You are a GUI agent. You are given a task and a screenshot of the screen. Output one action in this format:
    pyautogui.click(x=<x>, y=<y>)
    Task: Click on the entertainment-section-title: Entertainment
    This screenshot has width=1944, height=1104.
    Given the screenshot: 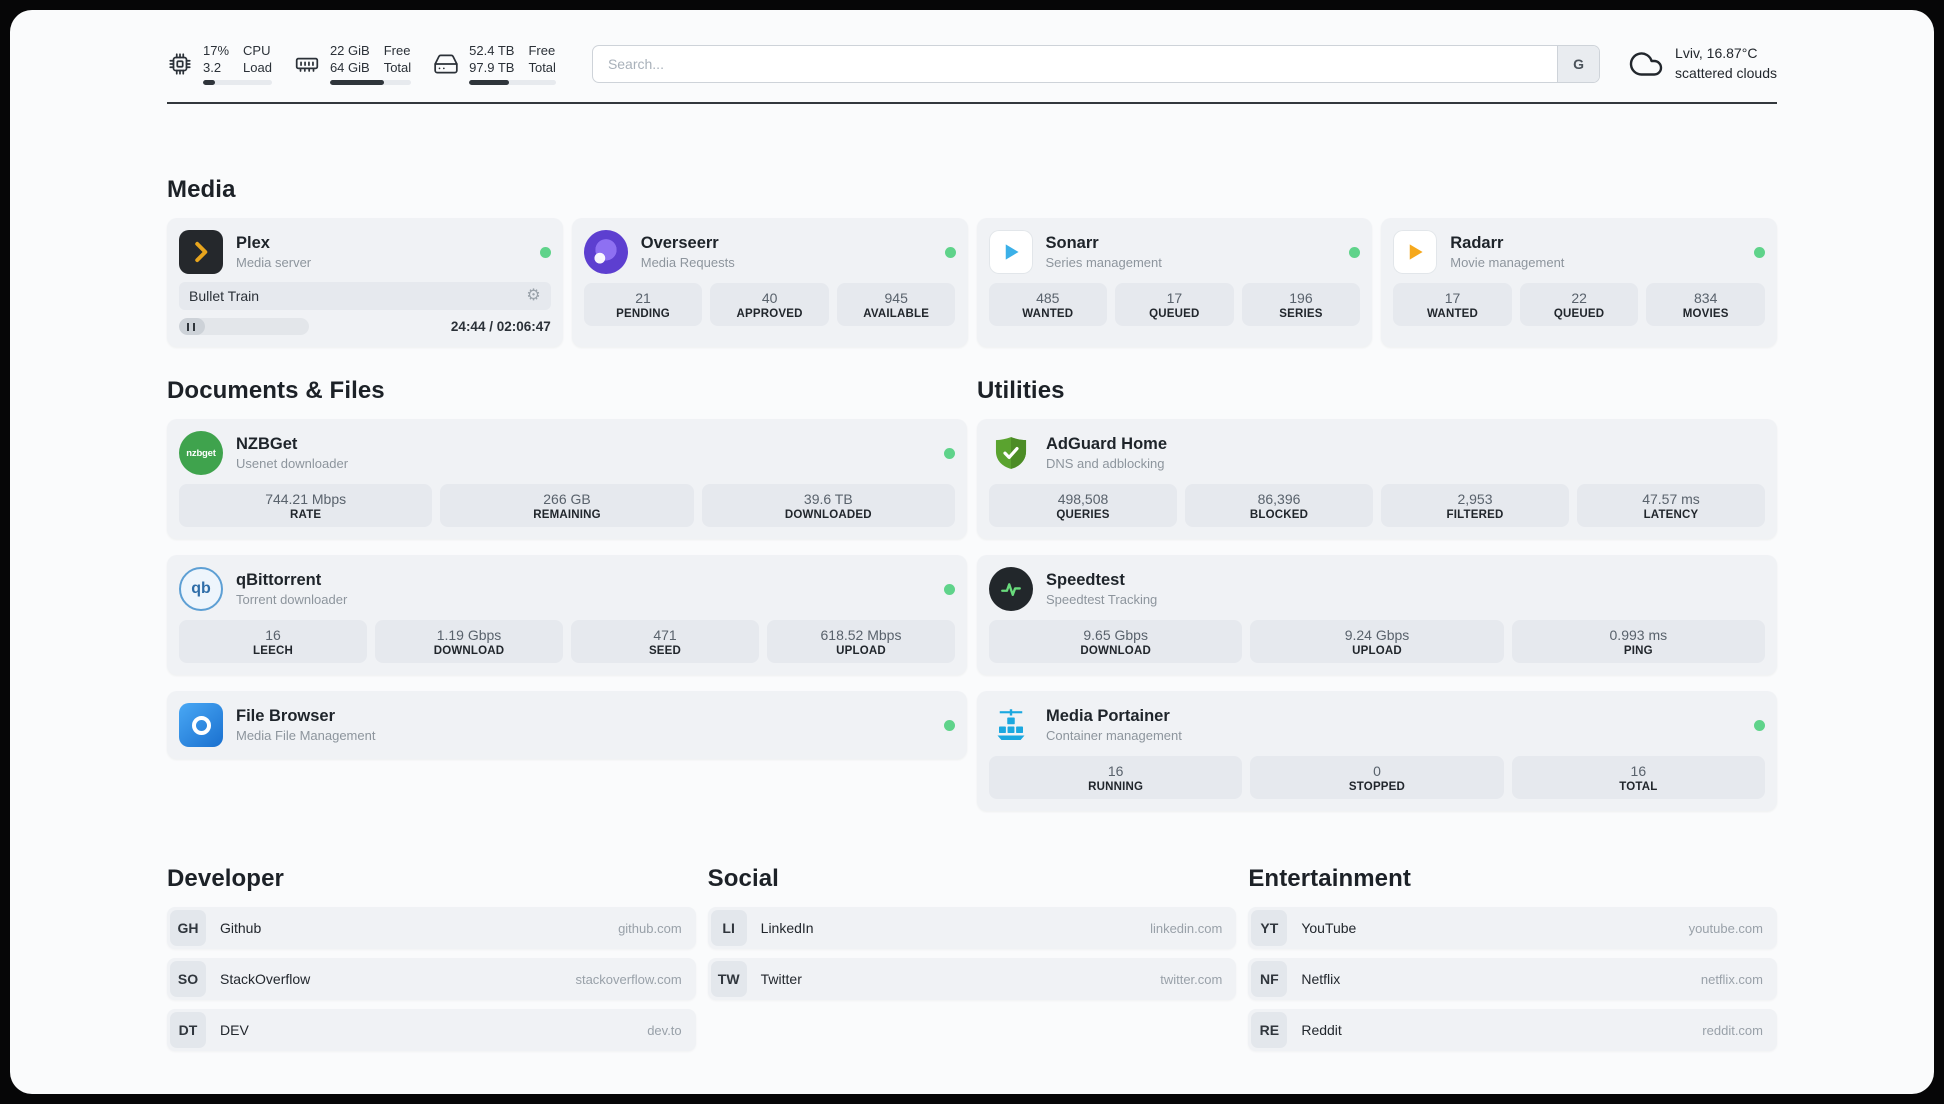 What is the action you would take?
    pyautogui.click(x=1329, y=878)
    